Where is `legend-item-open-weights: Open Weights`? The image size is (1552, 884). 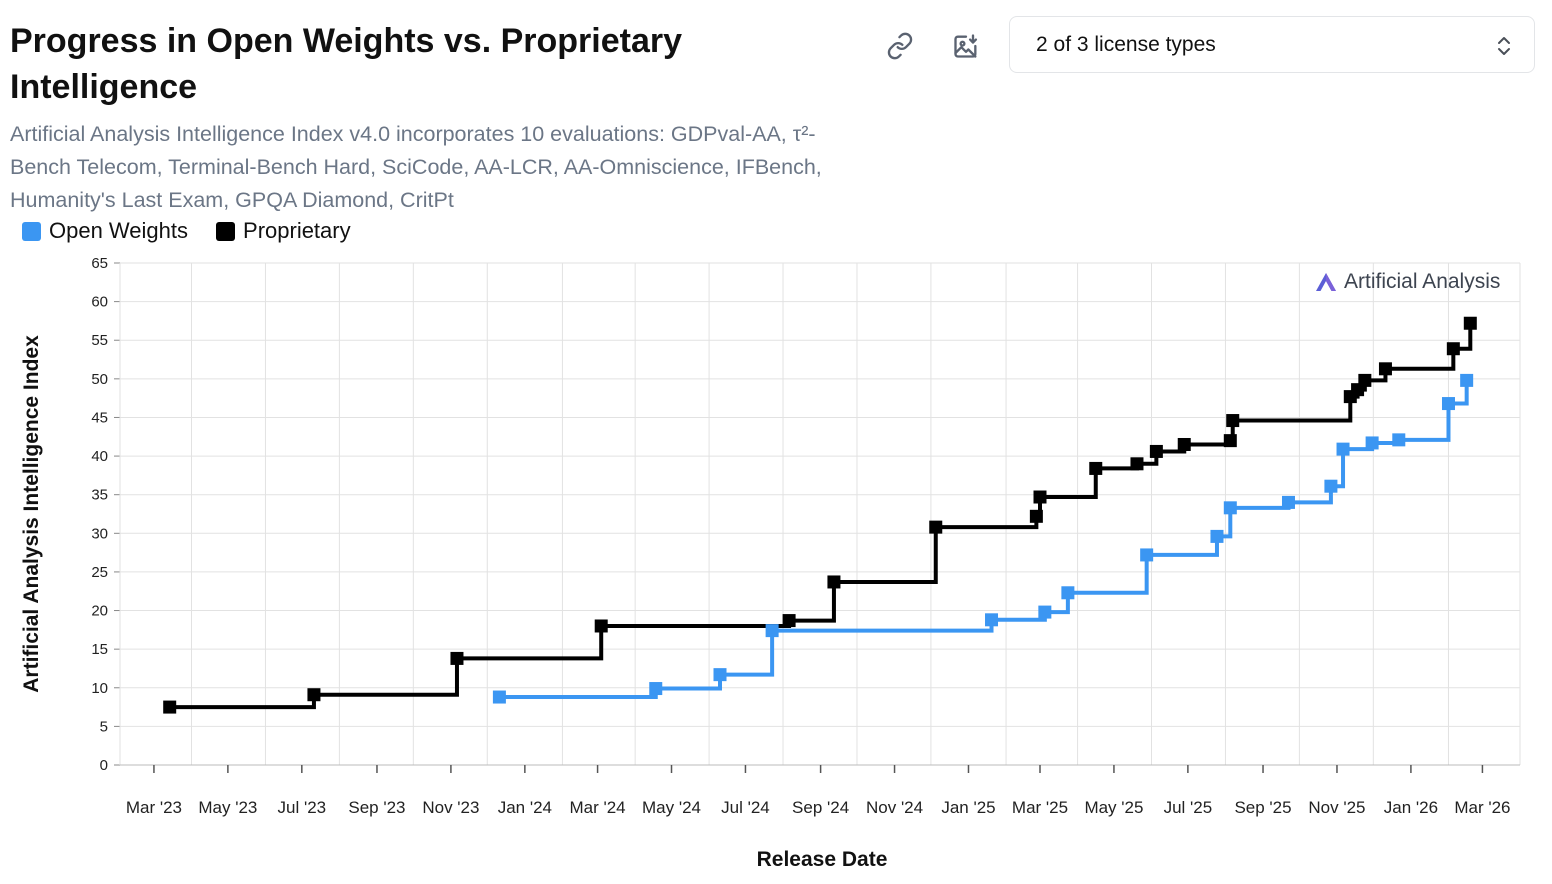
legend-item-open-weights: Open Weights is located at coordinates (105, 231).